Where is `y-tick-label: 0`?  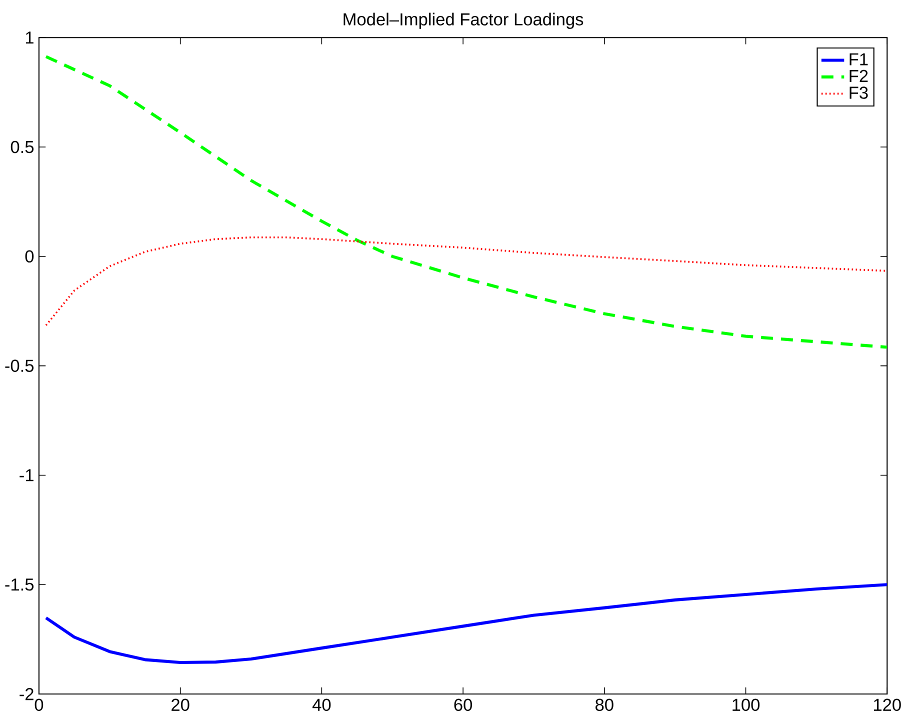
y-tick-label: 0 is located at coordinates (29, 256).